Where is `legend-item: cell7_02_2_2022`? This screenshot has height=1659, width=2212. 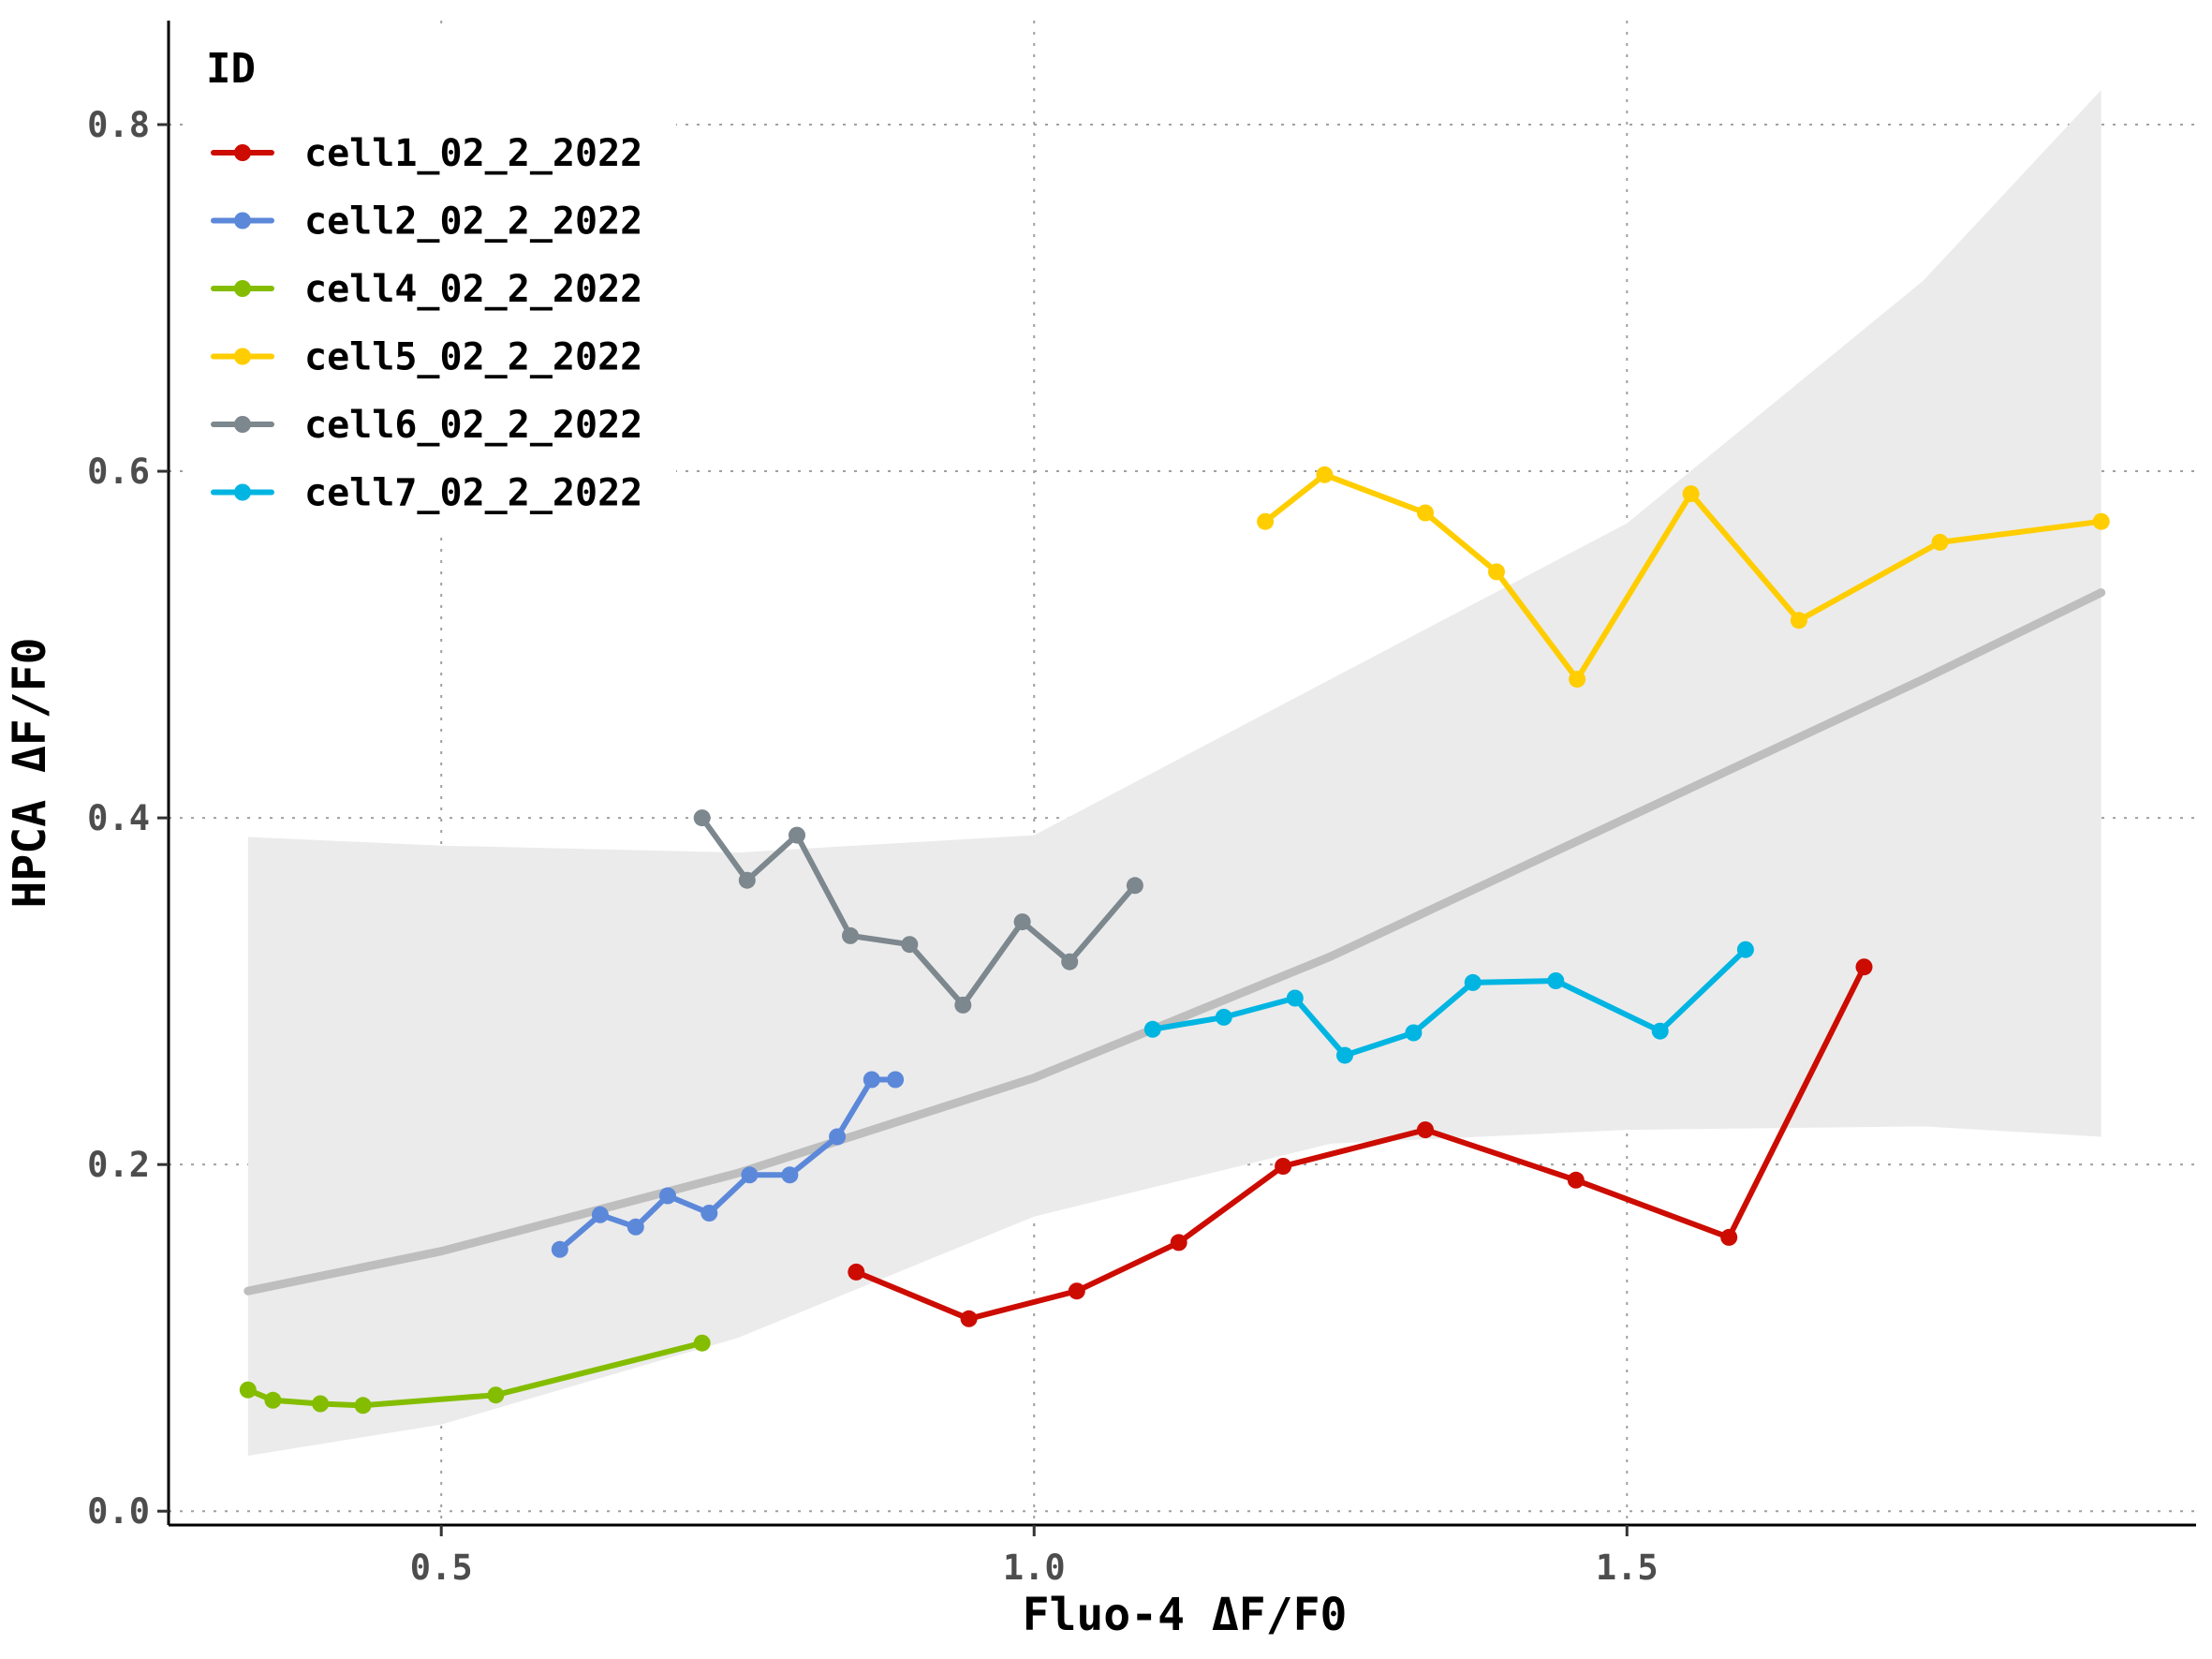 legend-item: cell7_02_2_2022 is located at coordinates (426, 493).